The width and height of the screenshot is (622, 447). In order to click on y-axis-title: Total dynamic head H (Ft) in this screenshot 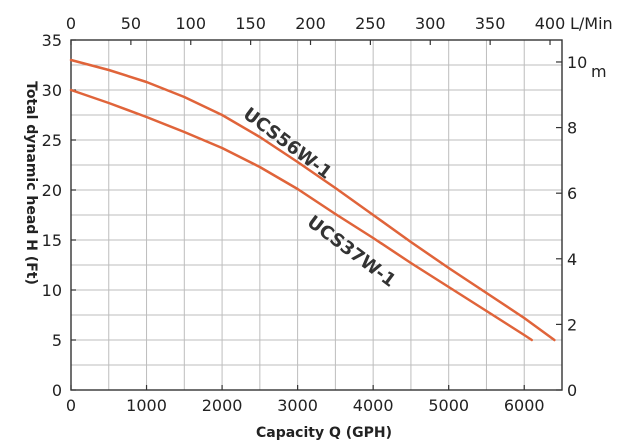, I will do `click(31, 183)`.